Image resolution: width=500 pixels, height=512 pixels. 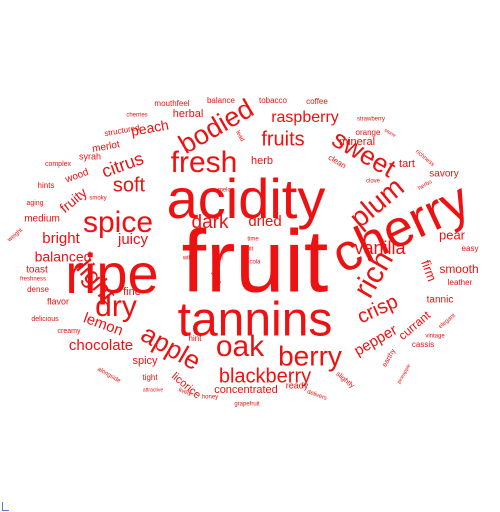 I want to click on word-mineral: mineral, so click(x=357, y=142).